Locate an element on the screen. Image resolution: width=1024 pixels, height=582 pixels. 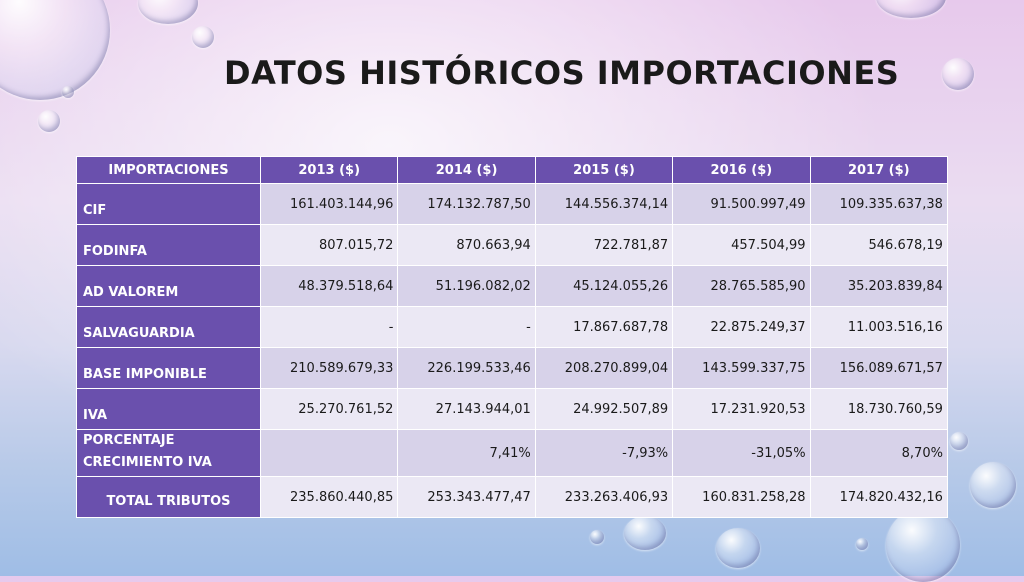
table-cell: 174.132.787,50 is located at coordinates (466, 204).